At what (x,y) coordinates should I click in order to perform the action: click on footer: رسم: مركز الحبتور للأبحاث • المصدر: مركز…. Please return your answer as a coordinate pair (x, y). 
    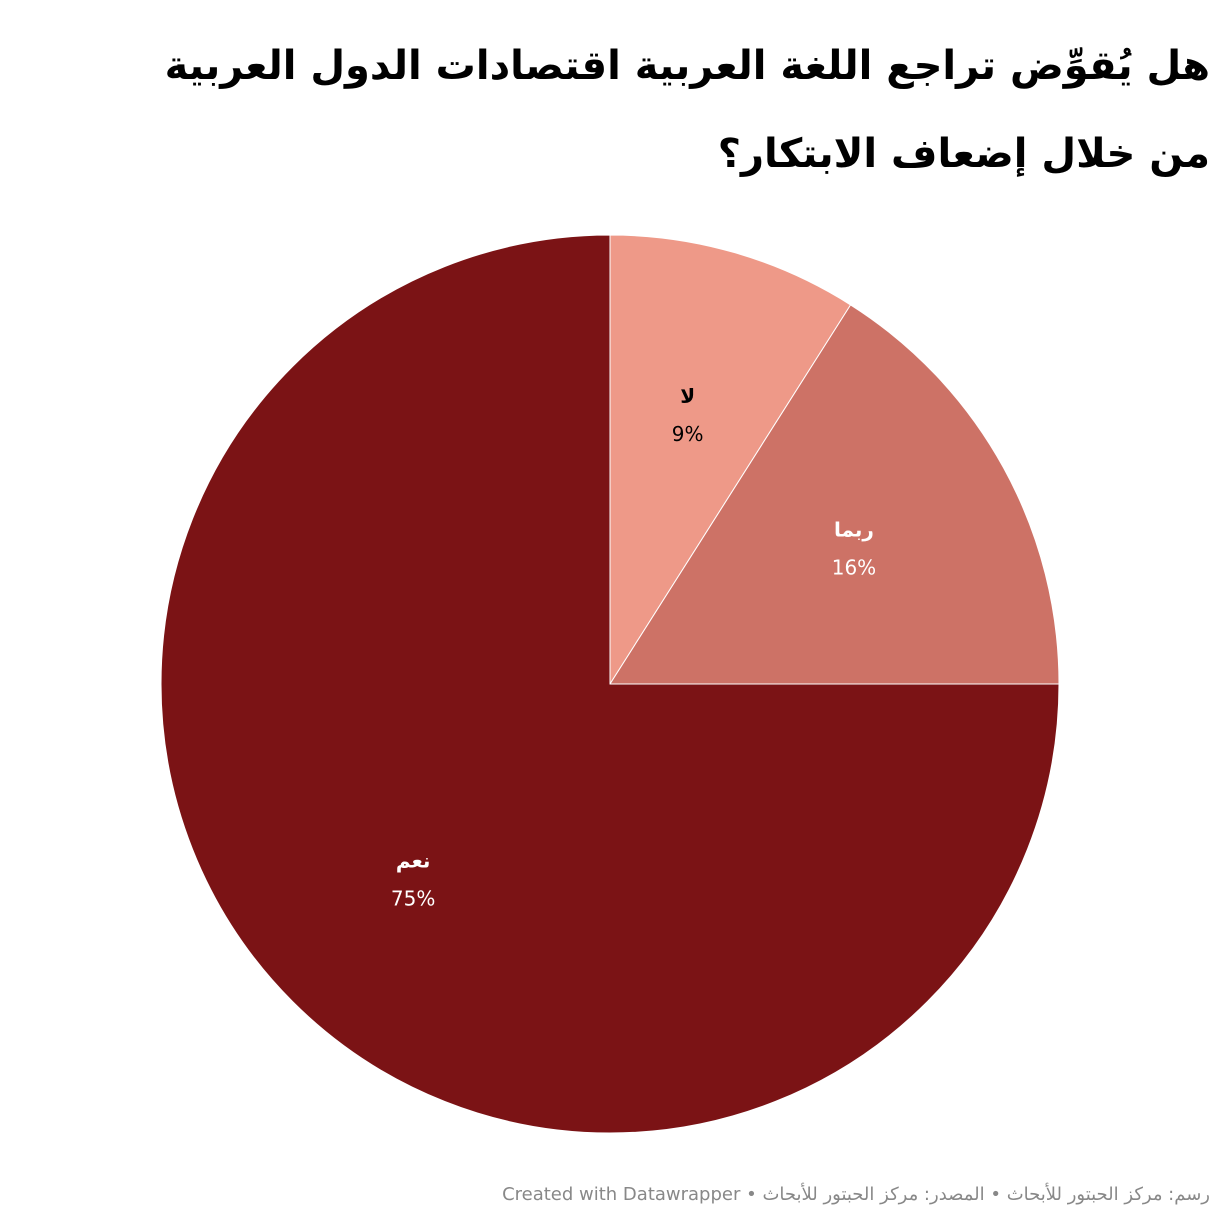
    Looking at the image, I should click on (856, 1194).